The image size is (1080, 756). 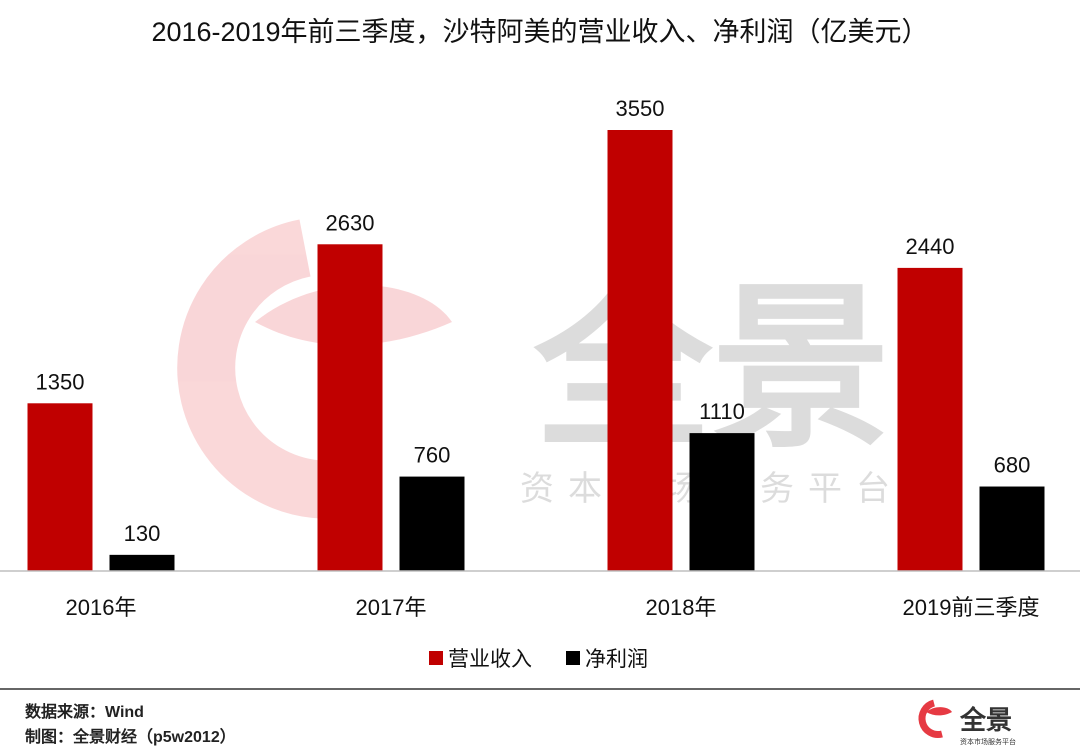 I want to click on legend-swatch-net-profit, so click(x=573, y=658).